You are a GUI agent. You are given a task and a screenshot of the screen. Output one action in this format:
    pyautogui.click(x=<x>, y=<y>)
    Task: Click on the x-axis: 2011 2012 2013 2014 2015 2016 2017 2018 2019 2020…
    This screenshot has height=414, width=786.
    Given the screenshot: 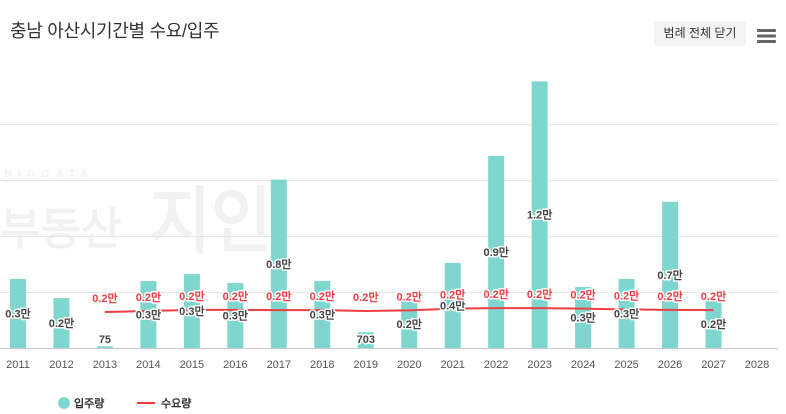 What is the action you would take?
    pyautogui.click(x=389, y=359)
    